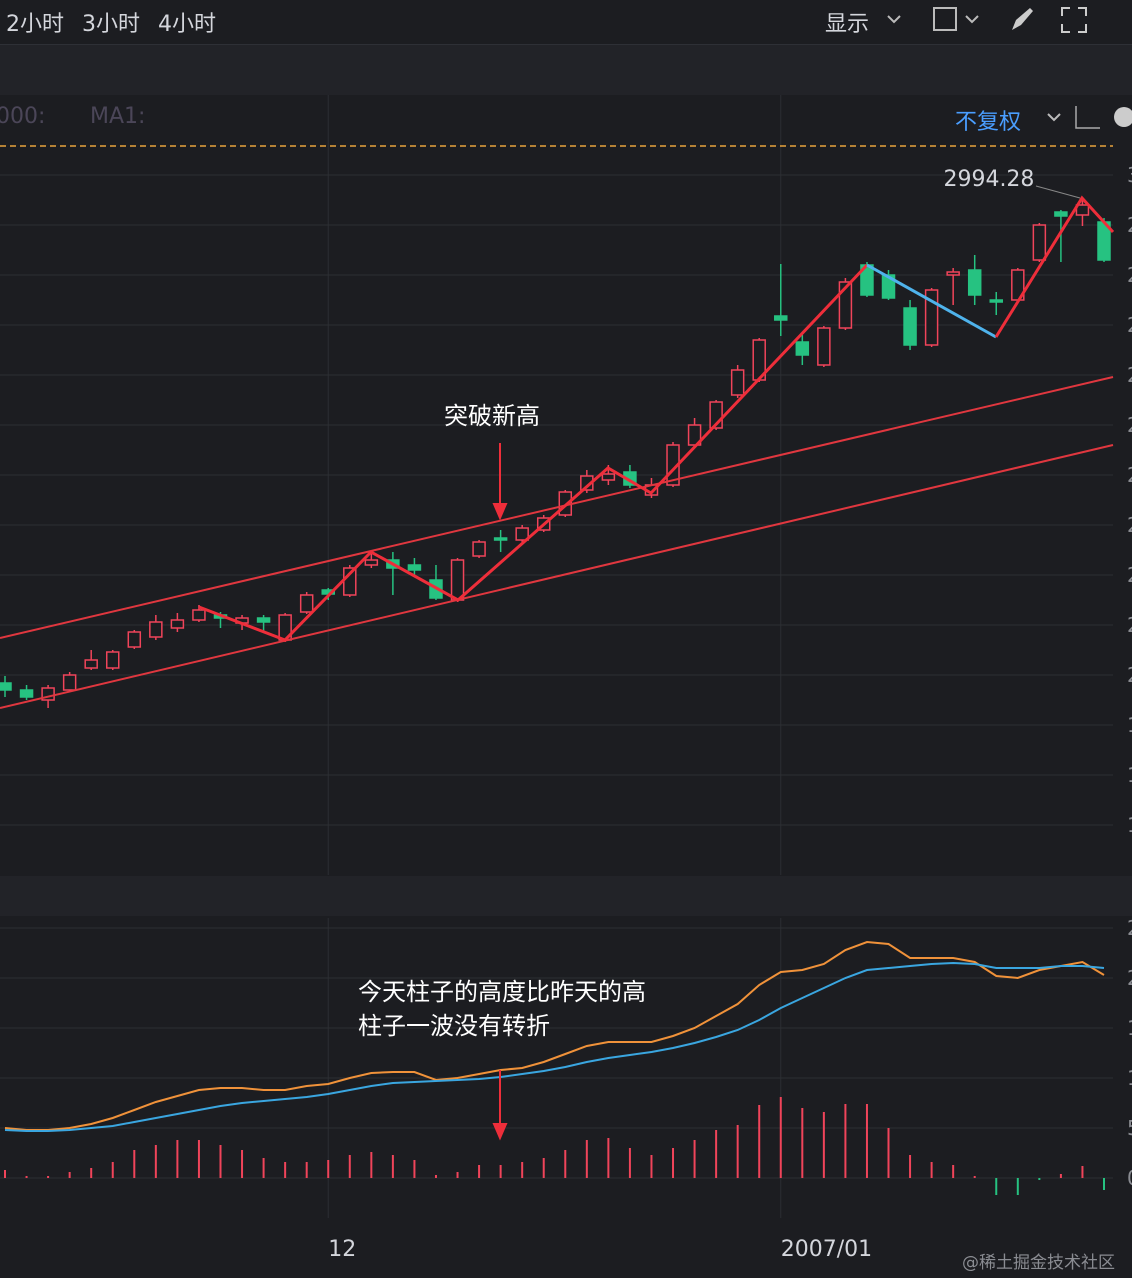 The height and width of the screenshot is (1278, 1132). What do you see at coordinates (23, 116) in the screenshot?
I see `indicator-label: 000:` at bounding box center [23, 116].